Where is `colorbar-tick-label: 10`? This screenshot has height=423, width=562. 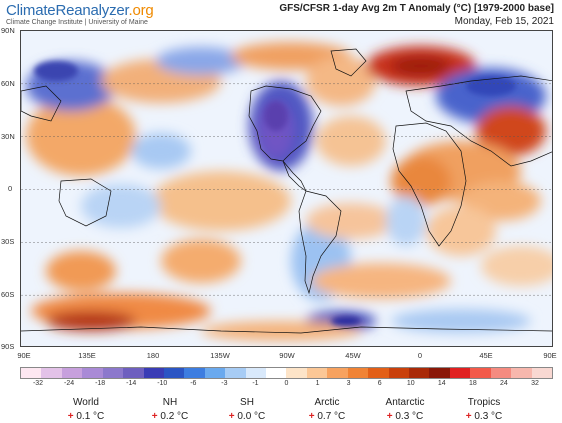 colorbar-tick-label: 10 is located at coordinates (410, 383).